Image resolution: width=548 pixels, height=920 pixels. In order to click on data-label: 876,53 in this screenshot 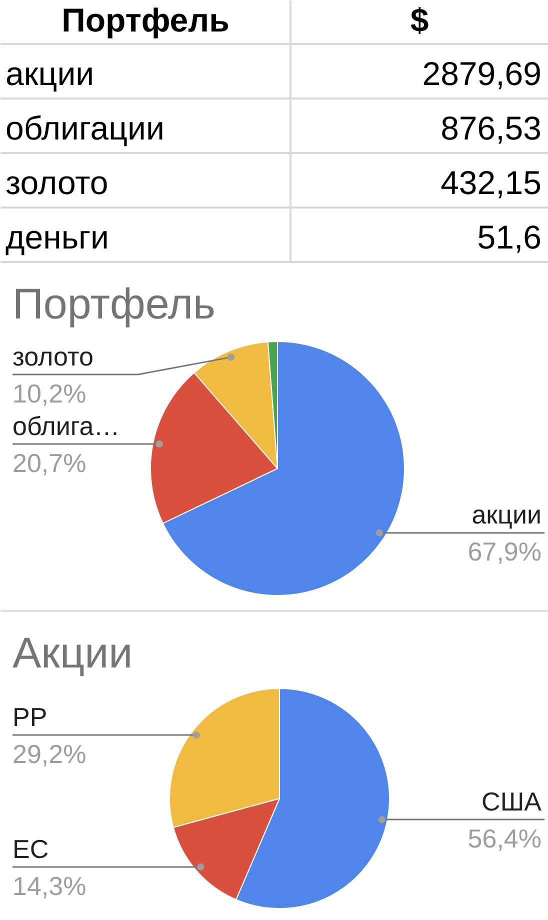, I will do `click(491, 127)`.